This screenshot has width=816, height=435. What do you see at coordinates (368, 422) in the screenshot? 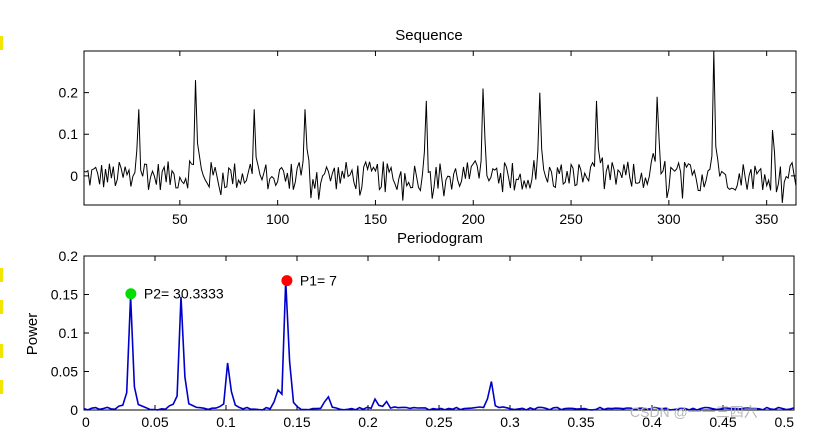
I see `periodogram-x-tick-label: 0.2` at bounding box center [368, 422].